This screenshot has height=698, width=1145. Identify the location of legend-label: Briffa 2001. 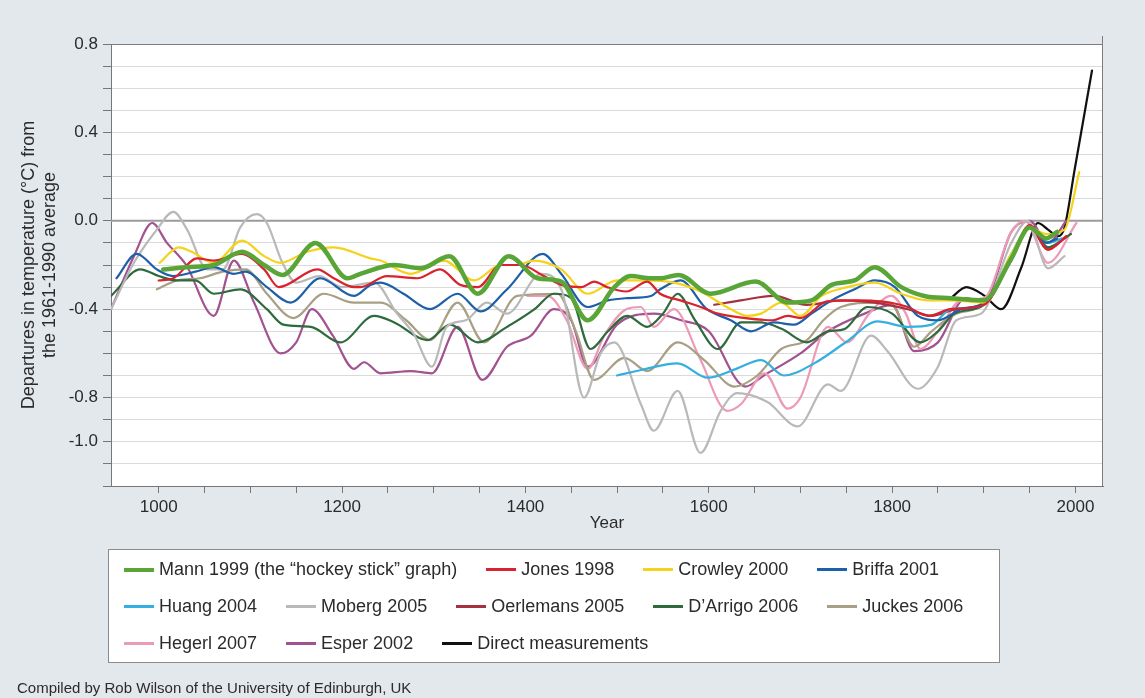
(896, 569).